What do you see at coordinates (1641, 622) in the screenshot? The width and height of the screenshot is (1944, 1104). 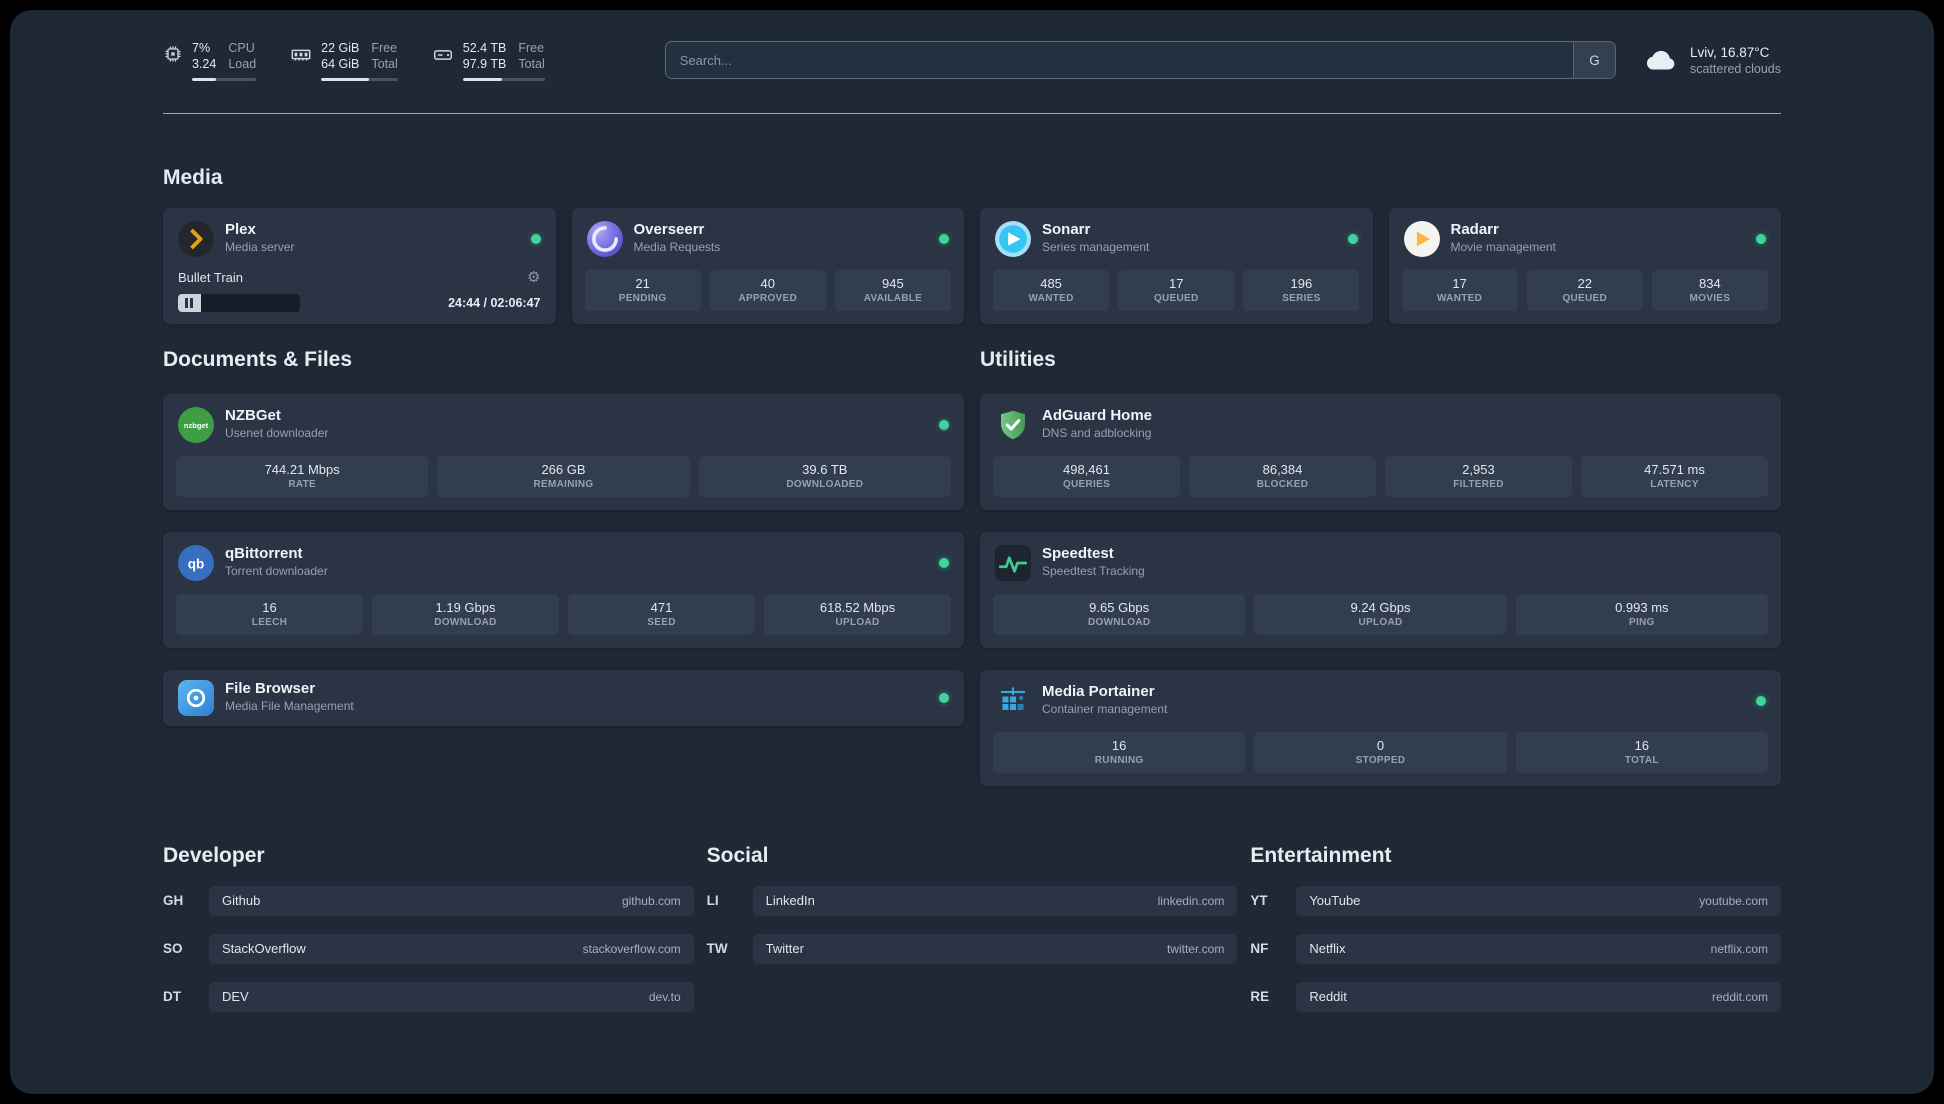 I see `stat-label: PING` at bounding box center [1641, 622].